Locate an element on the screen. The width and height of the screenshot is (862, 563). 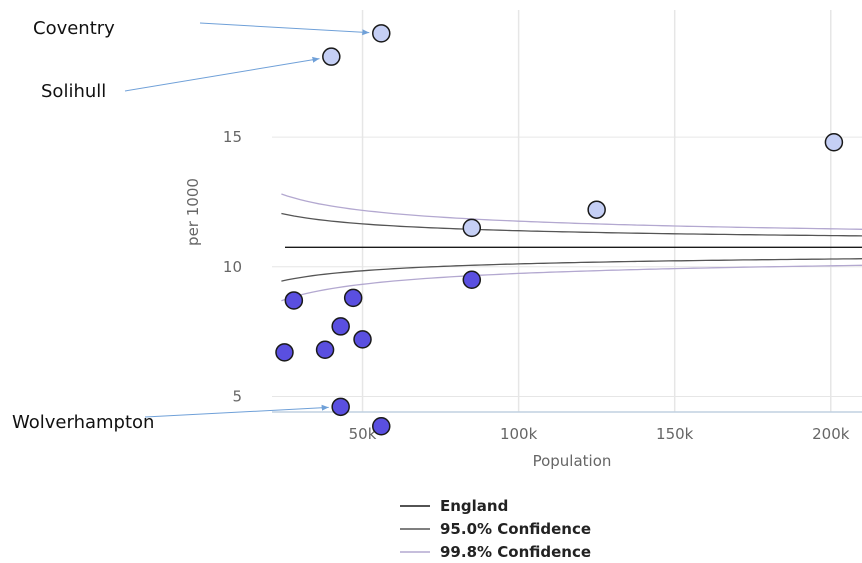
x-tick-label: 50k is located at coordinates (363, 434).